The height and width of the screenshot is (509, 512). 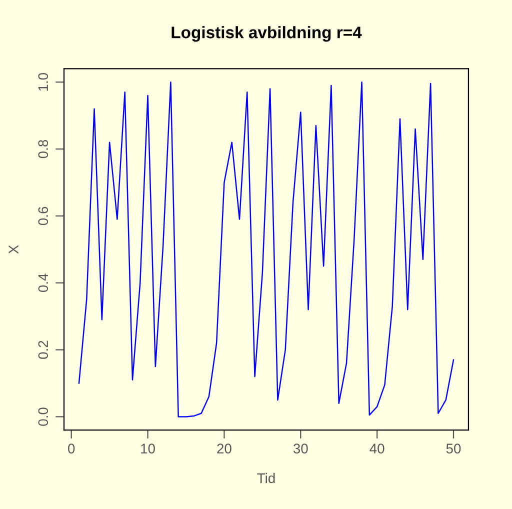 What do you see at coordinates (224, 449) in the screenshot?
I see `x-tick-label: 20` at bounding box center [224, 449].